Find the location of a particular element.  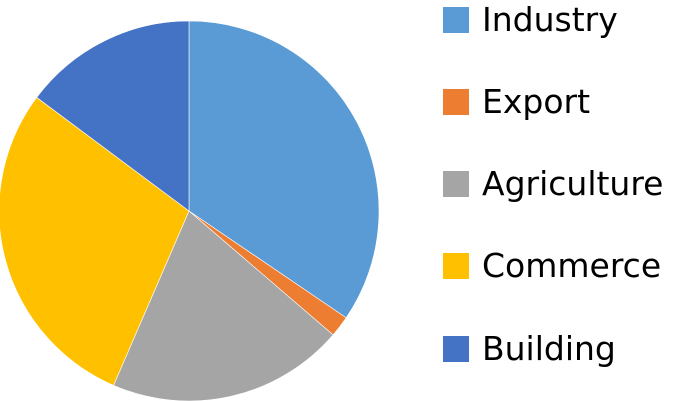

legend-item-agriculture: Agriculture is located at coordinates (553, 184).